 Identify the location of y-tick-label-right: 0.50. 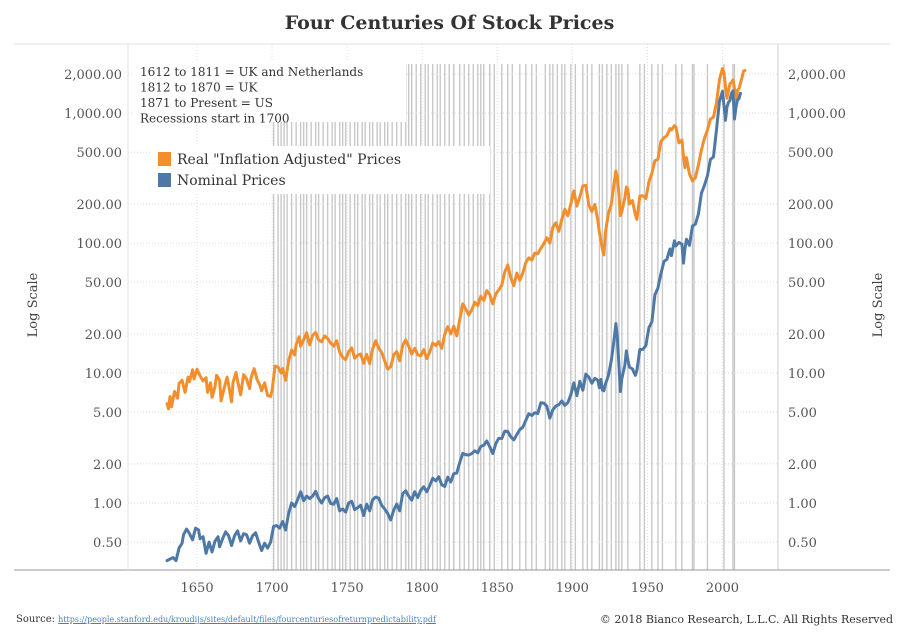
(802, 543).